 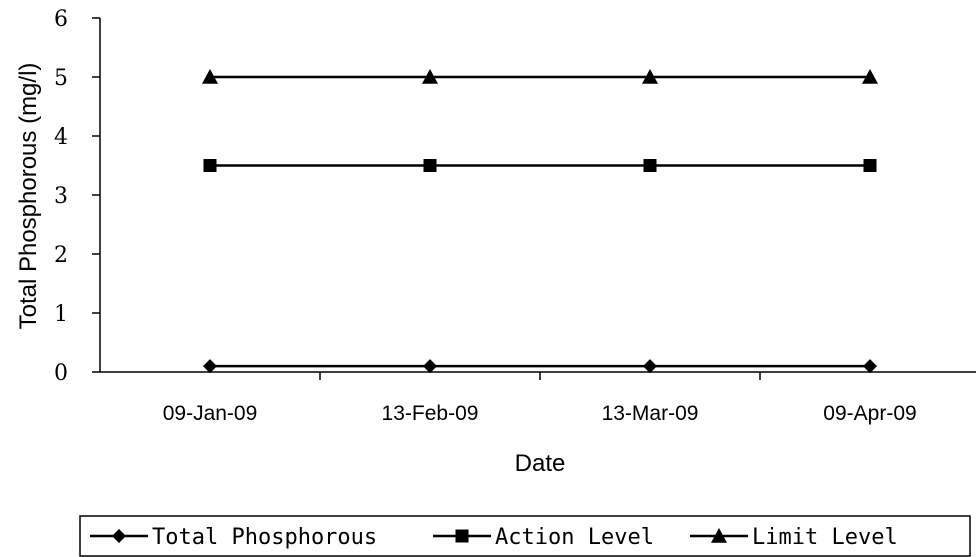 What do you see at coordinates (462, 536) in the screenshot?
I see `legend-marker-square` at bounding box center [462, 536].